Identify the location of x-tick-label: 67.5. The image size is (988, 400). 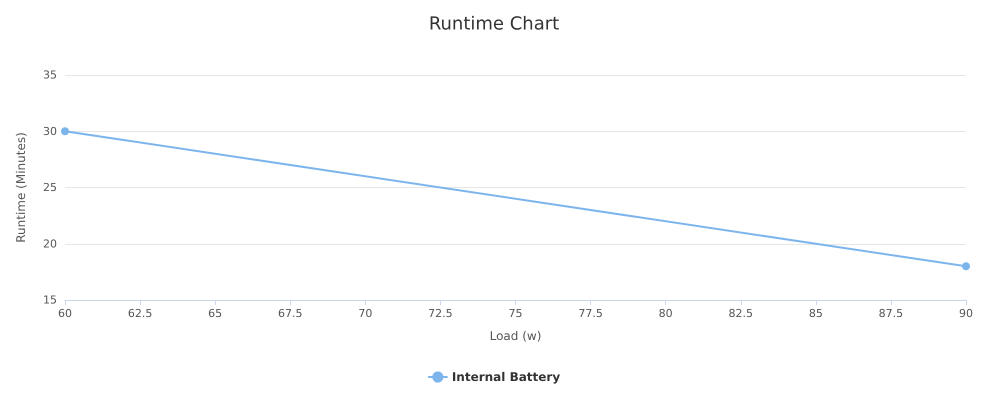
(290, 313).